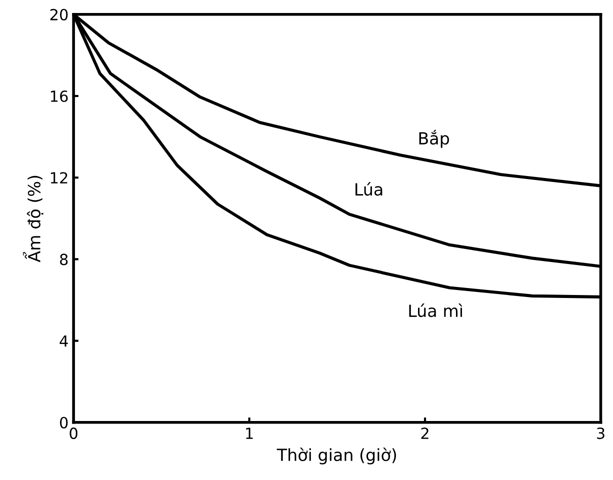  What do you see at coordinates (59, 178) in the screenshot?
I see `y-tick-label: 12` at bounding box center [59, 178].